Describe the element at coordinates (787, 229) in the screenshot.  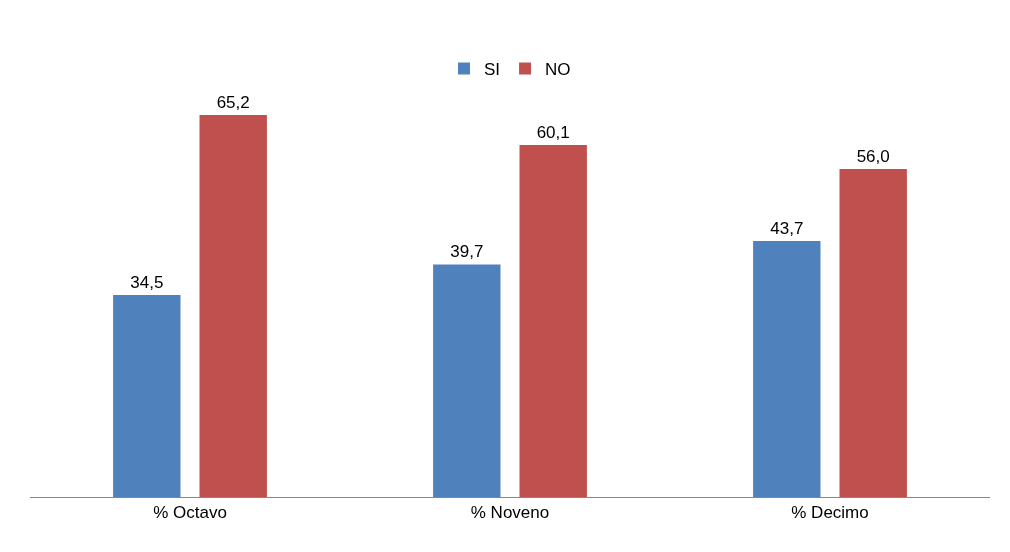
I see `data-label: 43,7` at that location.